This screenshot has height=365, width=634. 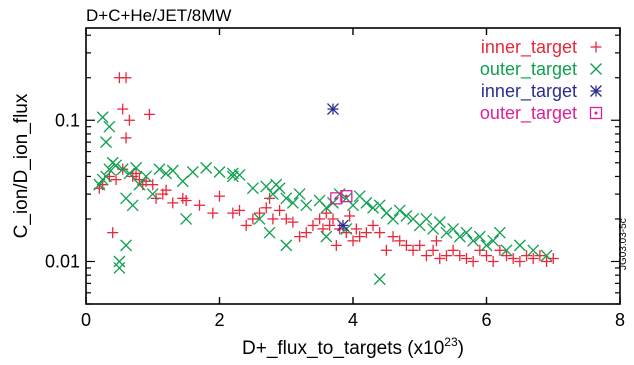 What do you see at coordinates (596, 47) in the screenshot?
I see `legend-marker-plus` at bounding box center [596, 47].